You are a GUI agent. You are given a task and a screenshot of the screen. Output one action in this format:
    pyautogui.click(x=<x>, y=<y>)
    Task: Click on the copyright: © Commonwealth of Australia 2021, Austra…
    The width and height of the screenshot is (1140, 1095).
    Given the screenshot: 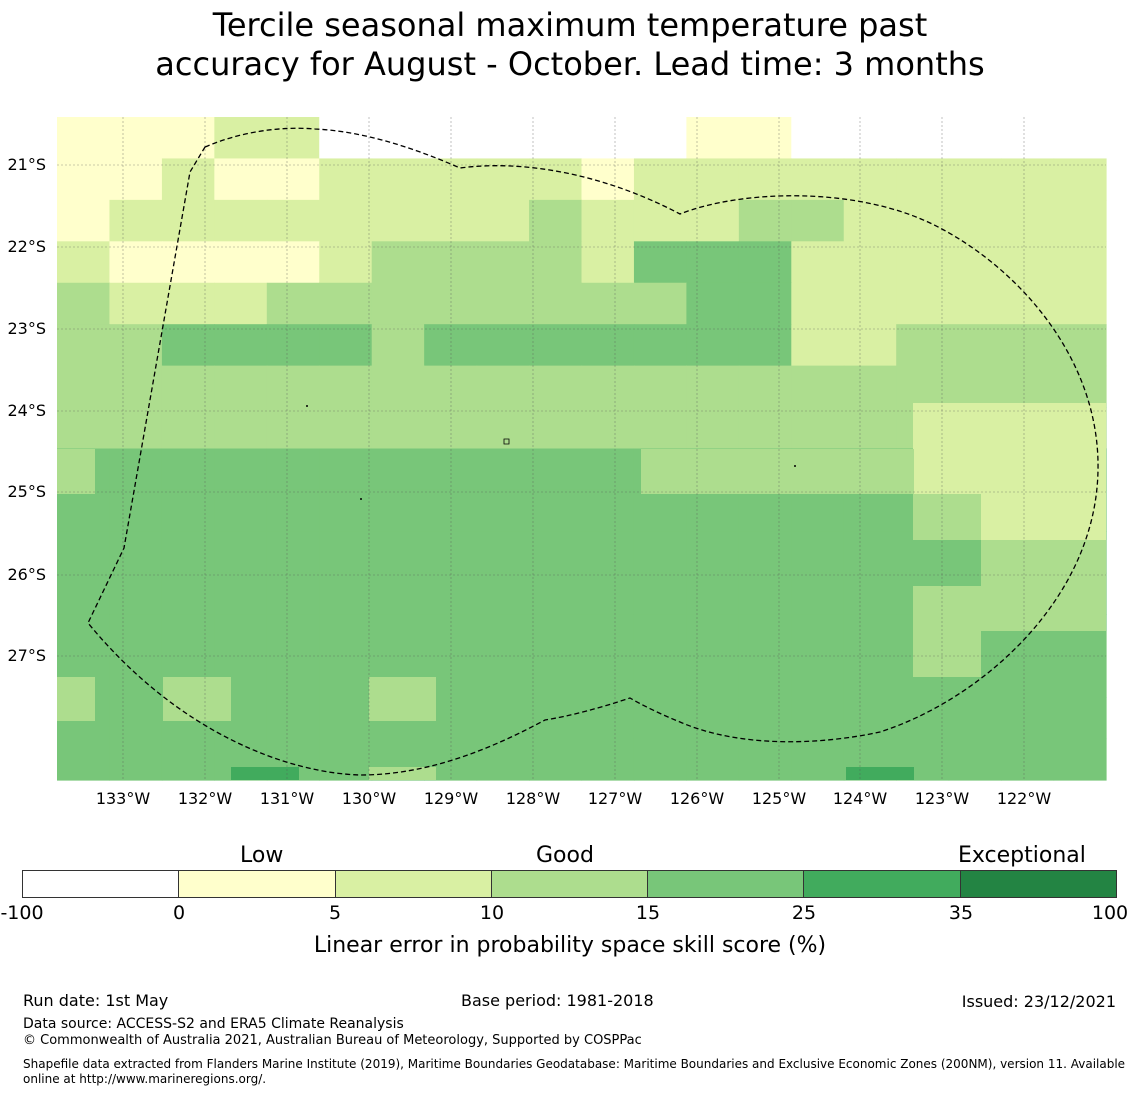 What is the action you would take?
    pyautogui.click(x=332, y=1040)
    